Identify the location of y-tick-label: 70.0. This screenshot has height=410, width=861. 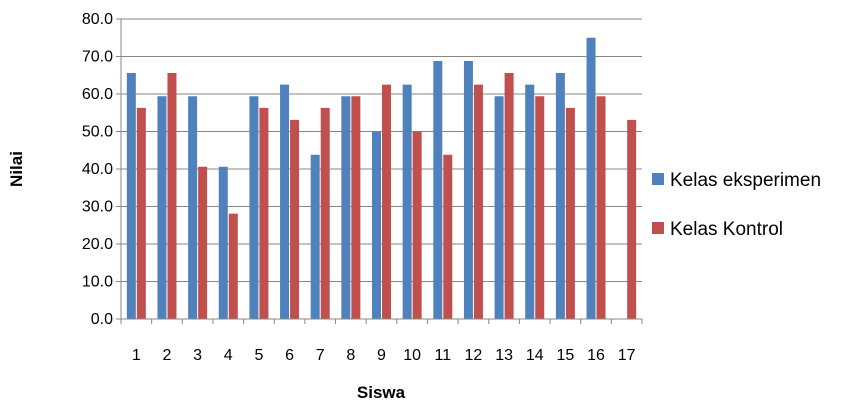
(97, 57).